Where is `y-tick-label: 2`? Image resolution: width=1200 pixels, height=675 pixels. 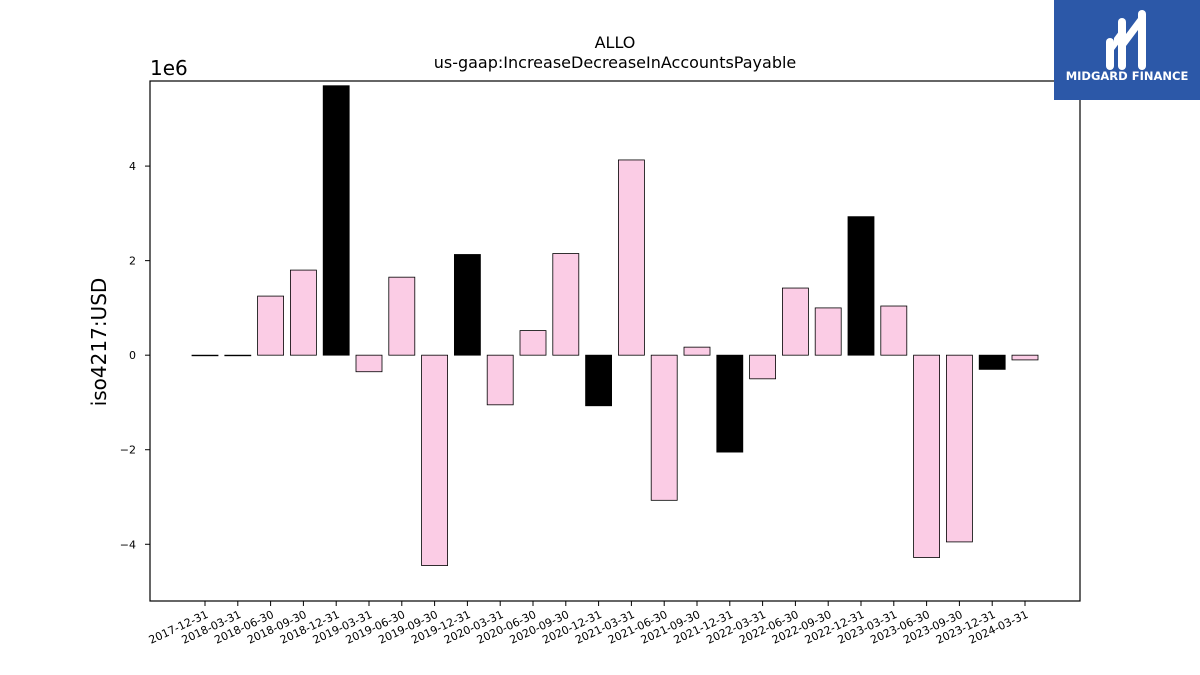 y-tick-label: 2 is located at coordinates (132, 261).